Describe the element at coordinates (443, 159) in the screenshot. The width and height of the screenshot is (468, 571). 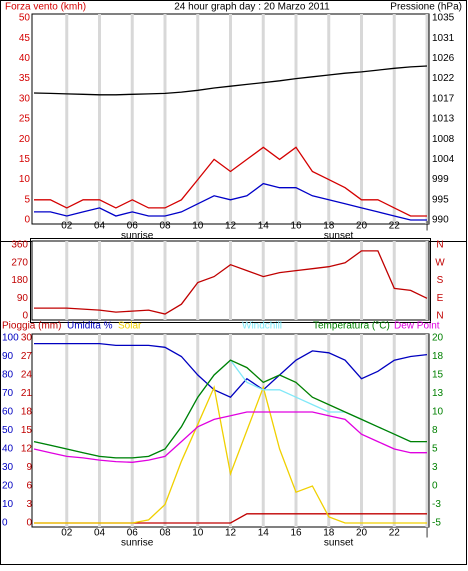
I see `y-tick-label: 1004` at that location.